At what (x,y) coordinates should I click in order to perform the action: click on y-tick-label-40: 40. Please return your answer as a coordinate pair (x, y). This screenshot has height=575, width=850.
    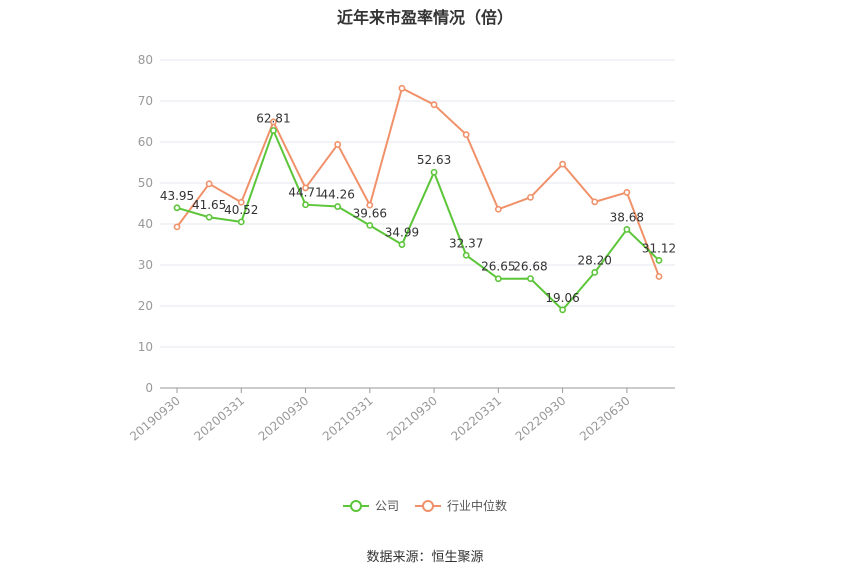
    Looking at the image, I should click on (145, 224).